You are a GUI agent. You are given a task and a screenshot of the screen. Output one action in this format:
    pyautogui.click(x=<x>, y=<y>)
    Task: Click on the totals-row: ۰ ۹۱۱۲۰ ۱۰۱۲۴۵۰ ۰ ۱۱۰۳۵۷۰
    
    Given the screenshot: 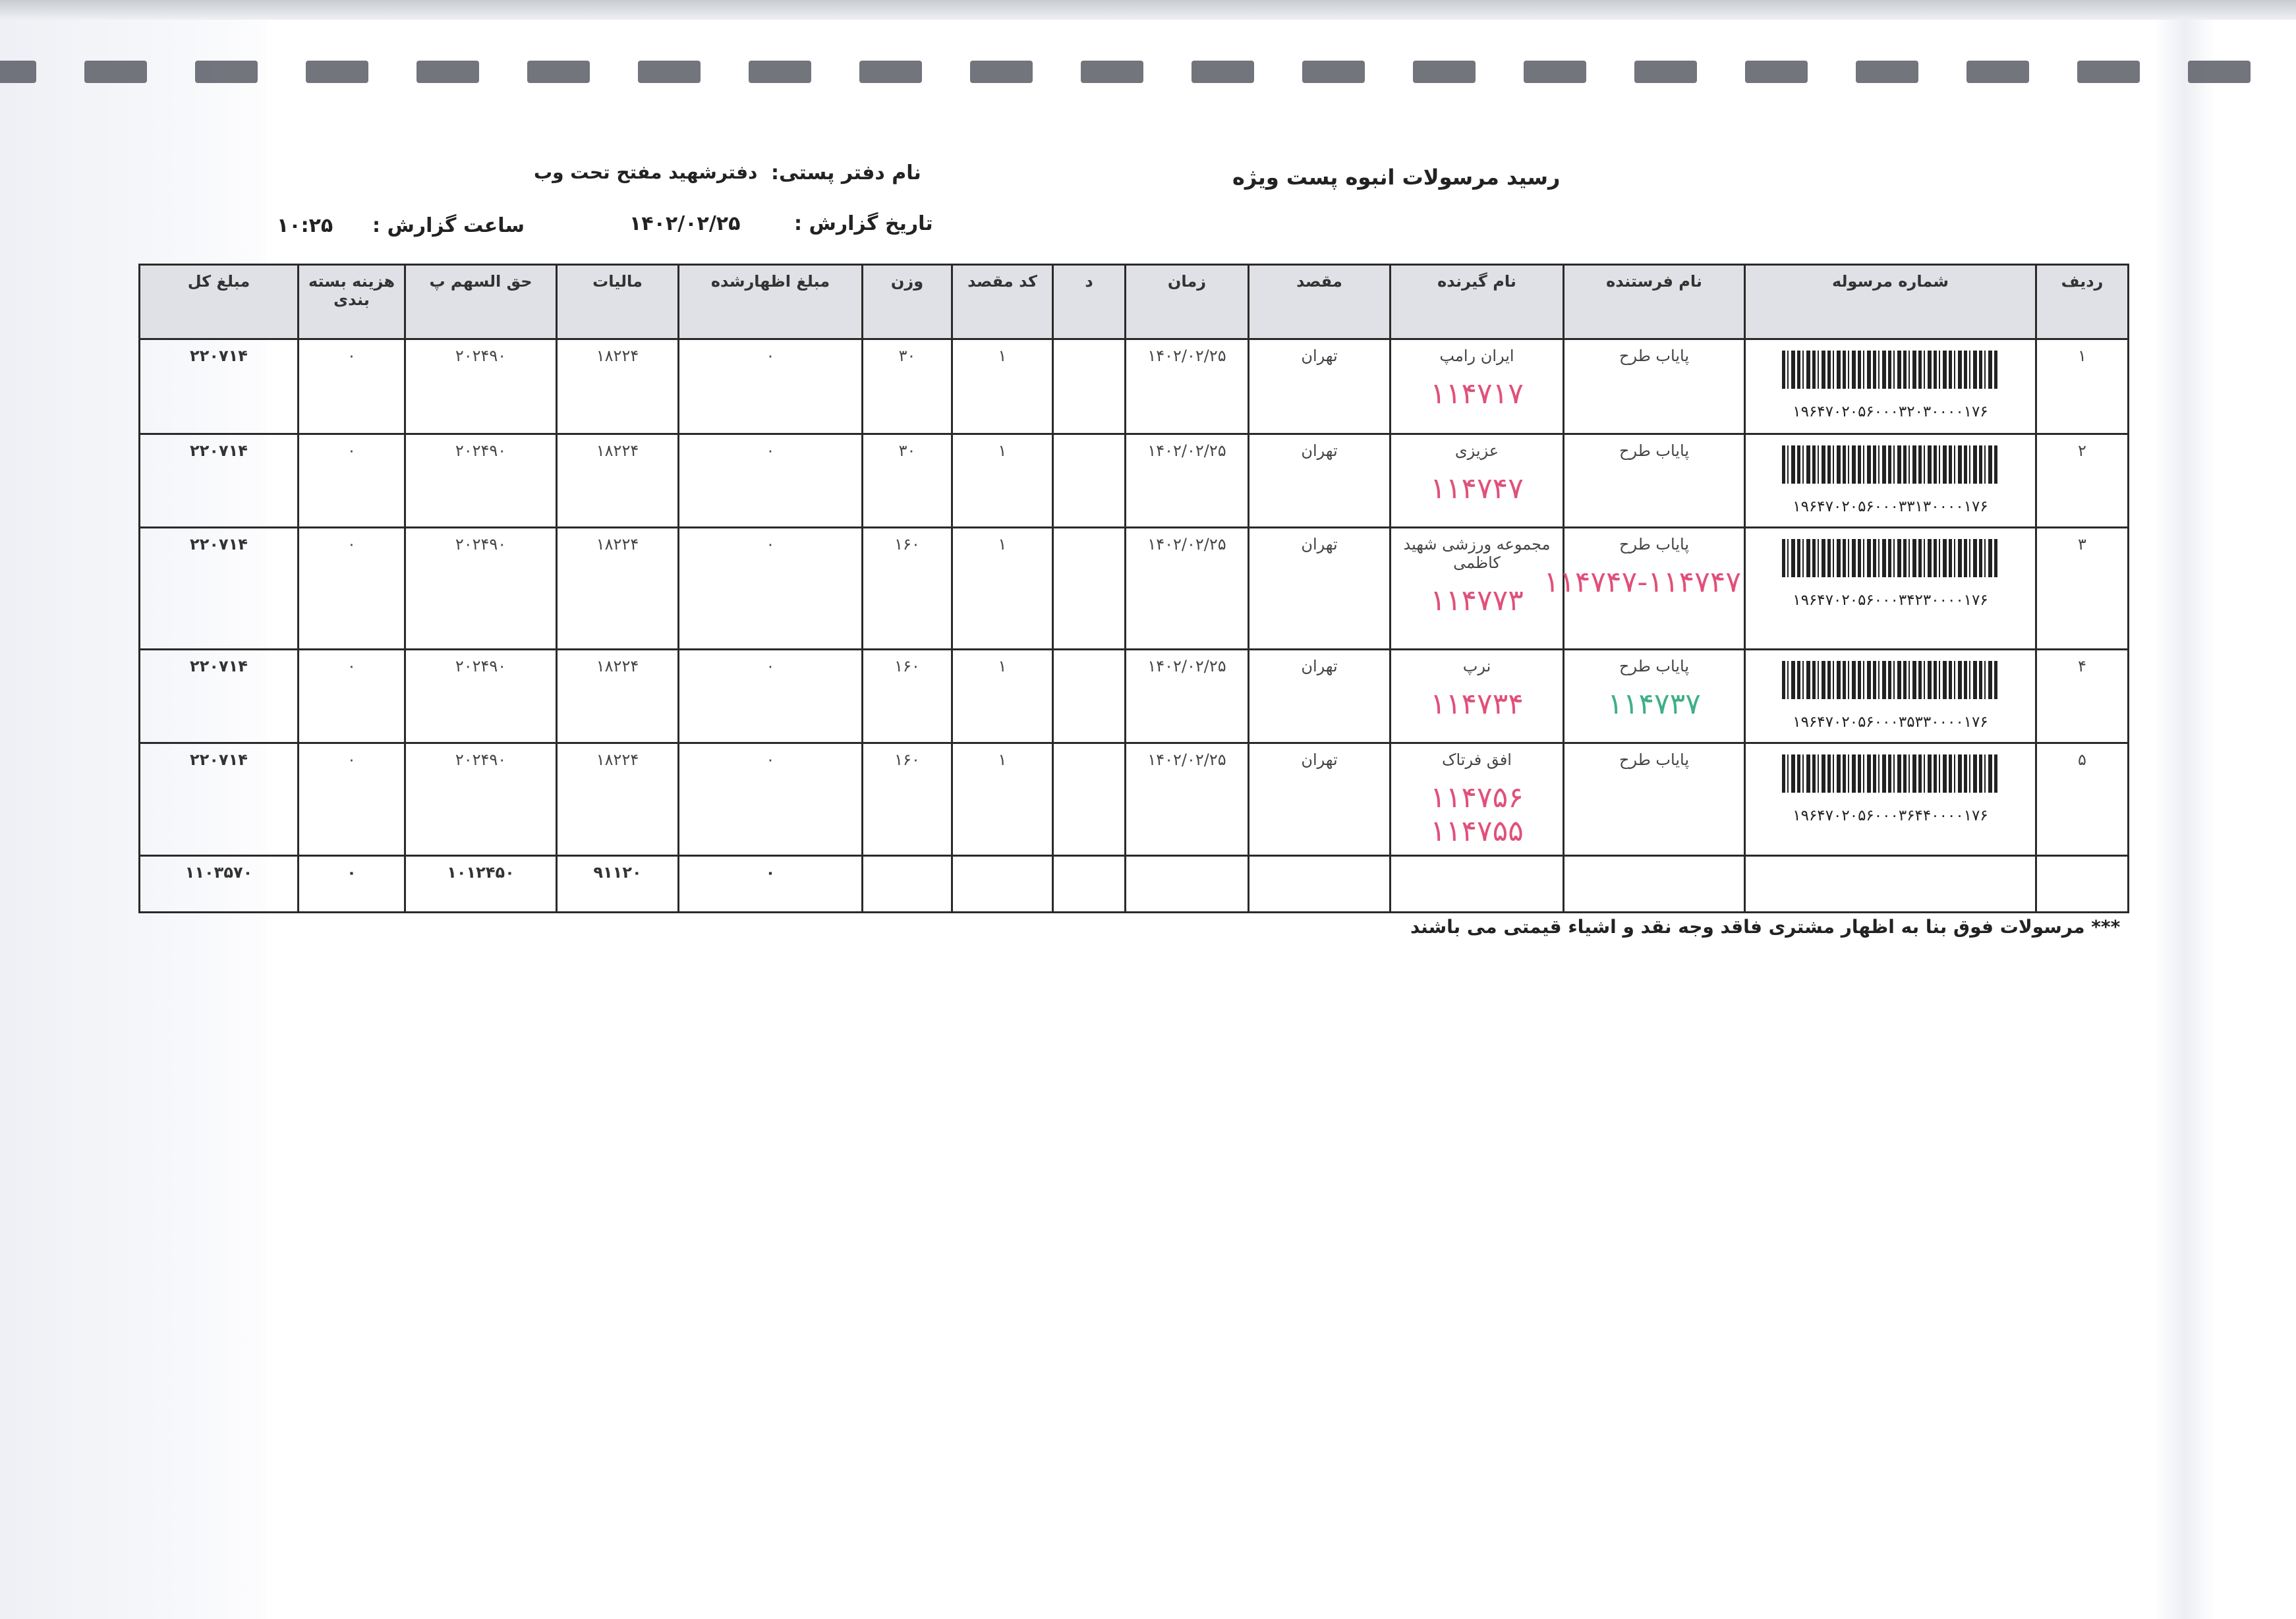 What is the action you would take?
    pyautogui.click(x=1133, y=884)
    